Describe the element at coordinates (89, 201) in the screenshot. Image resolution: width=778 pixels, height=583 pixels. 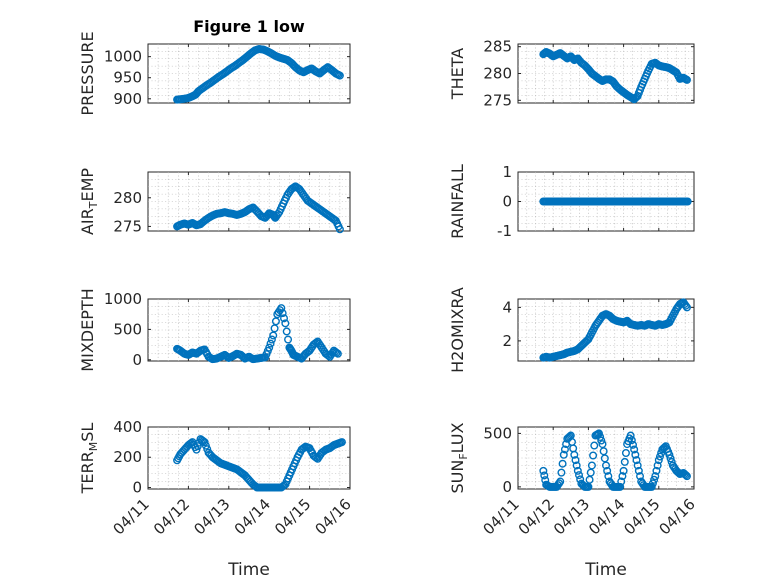
I see `y-axis-label: AIRTEMP` at that location.